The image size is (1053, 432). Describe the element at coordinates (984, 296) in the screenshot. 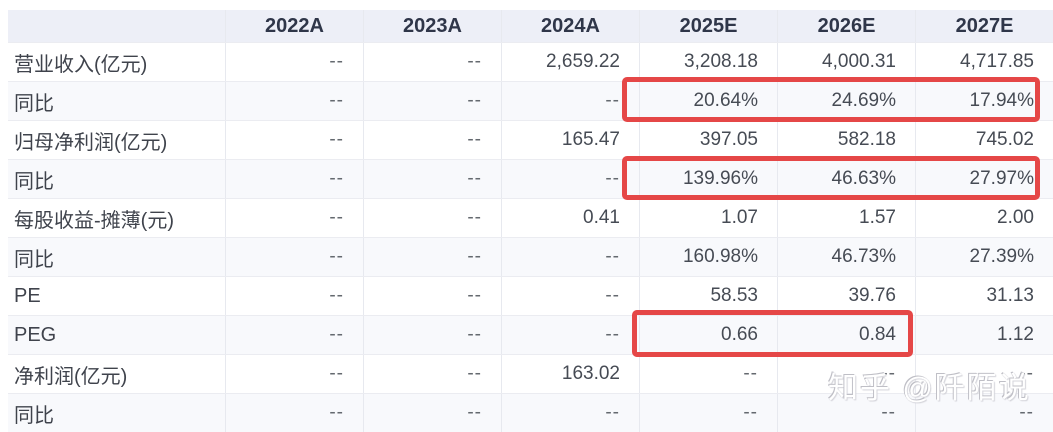

I see `value-cell: 31.13` at that location.